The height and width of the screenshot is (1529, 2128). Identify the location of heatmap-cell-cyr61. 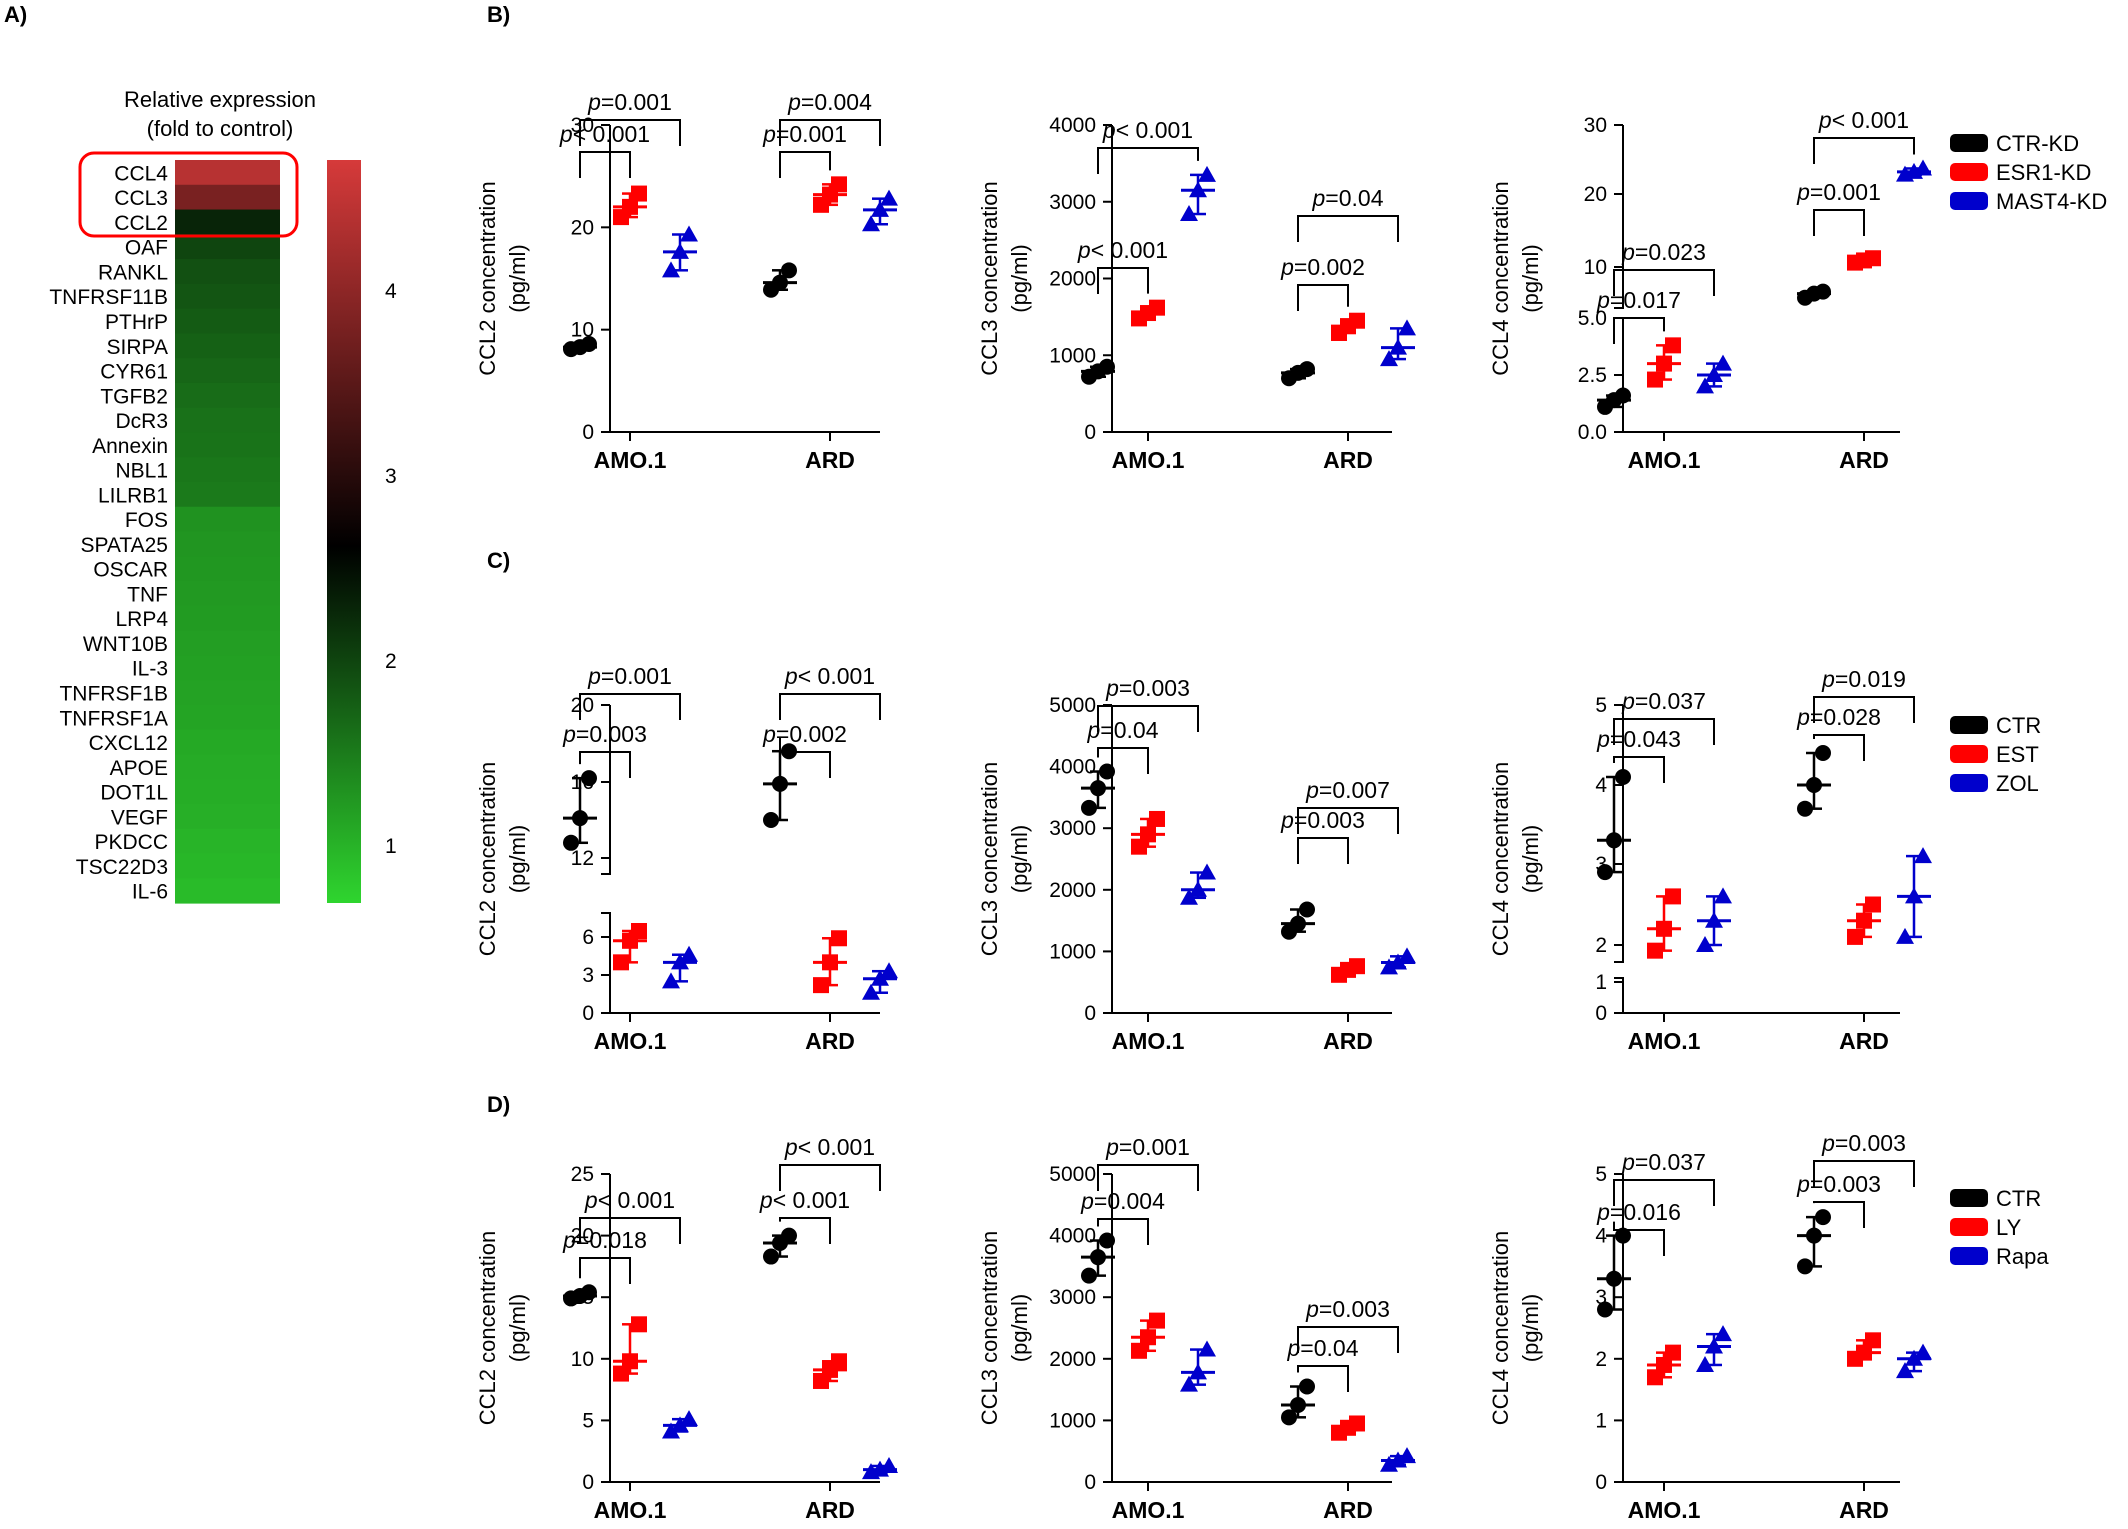
(227, 371).